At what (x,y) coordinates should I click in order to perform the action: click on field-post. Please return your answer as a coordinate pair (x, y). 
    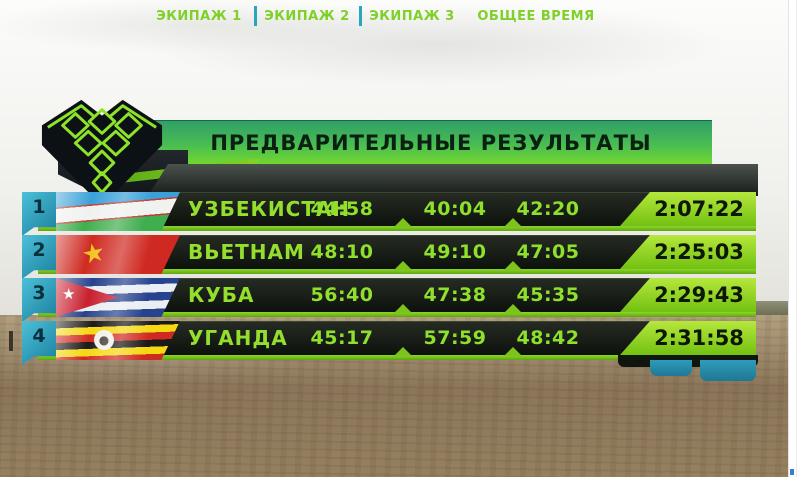
    Looking at the image, I should click on (11, 341).